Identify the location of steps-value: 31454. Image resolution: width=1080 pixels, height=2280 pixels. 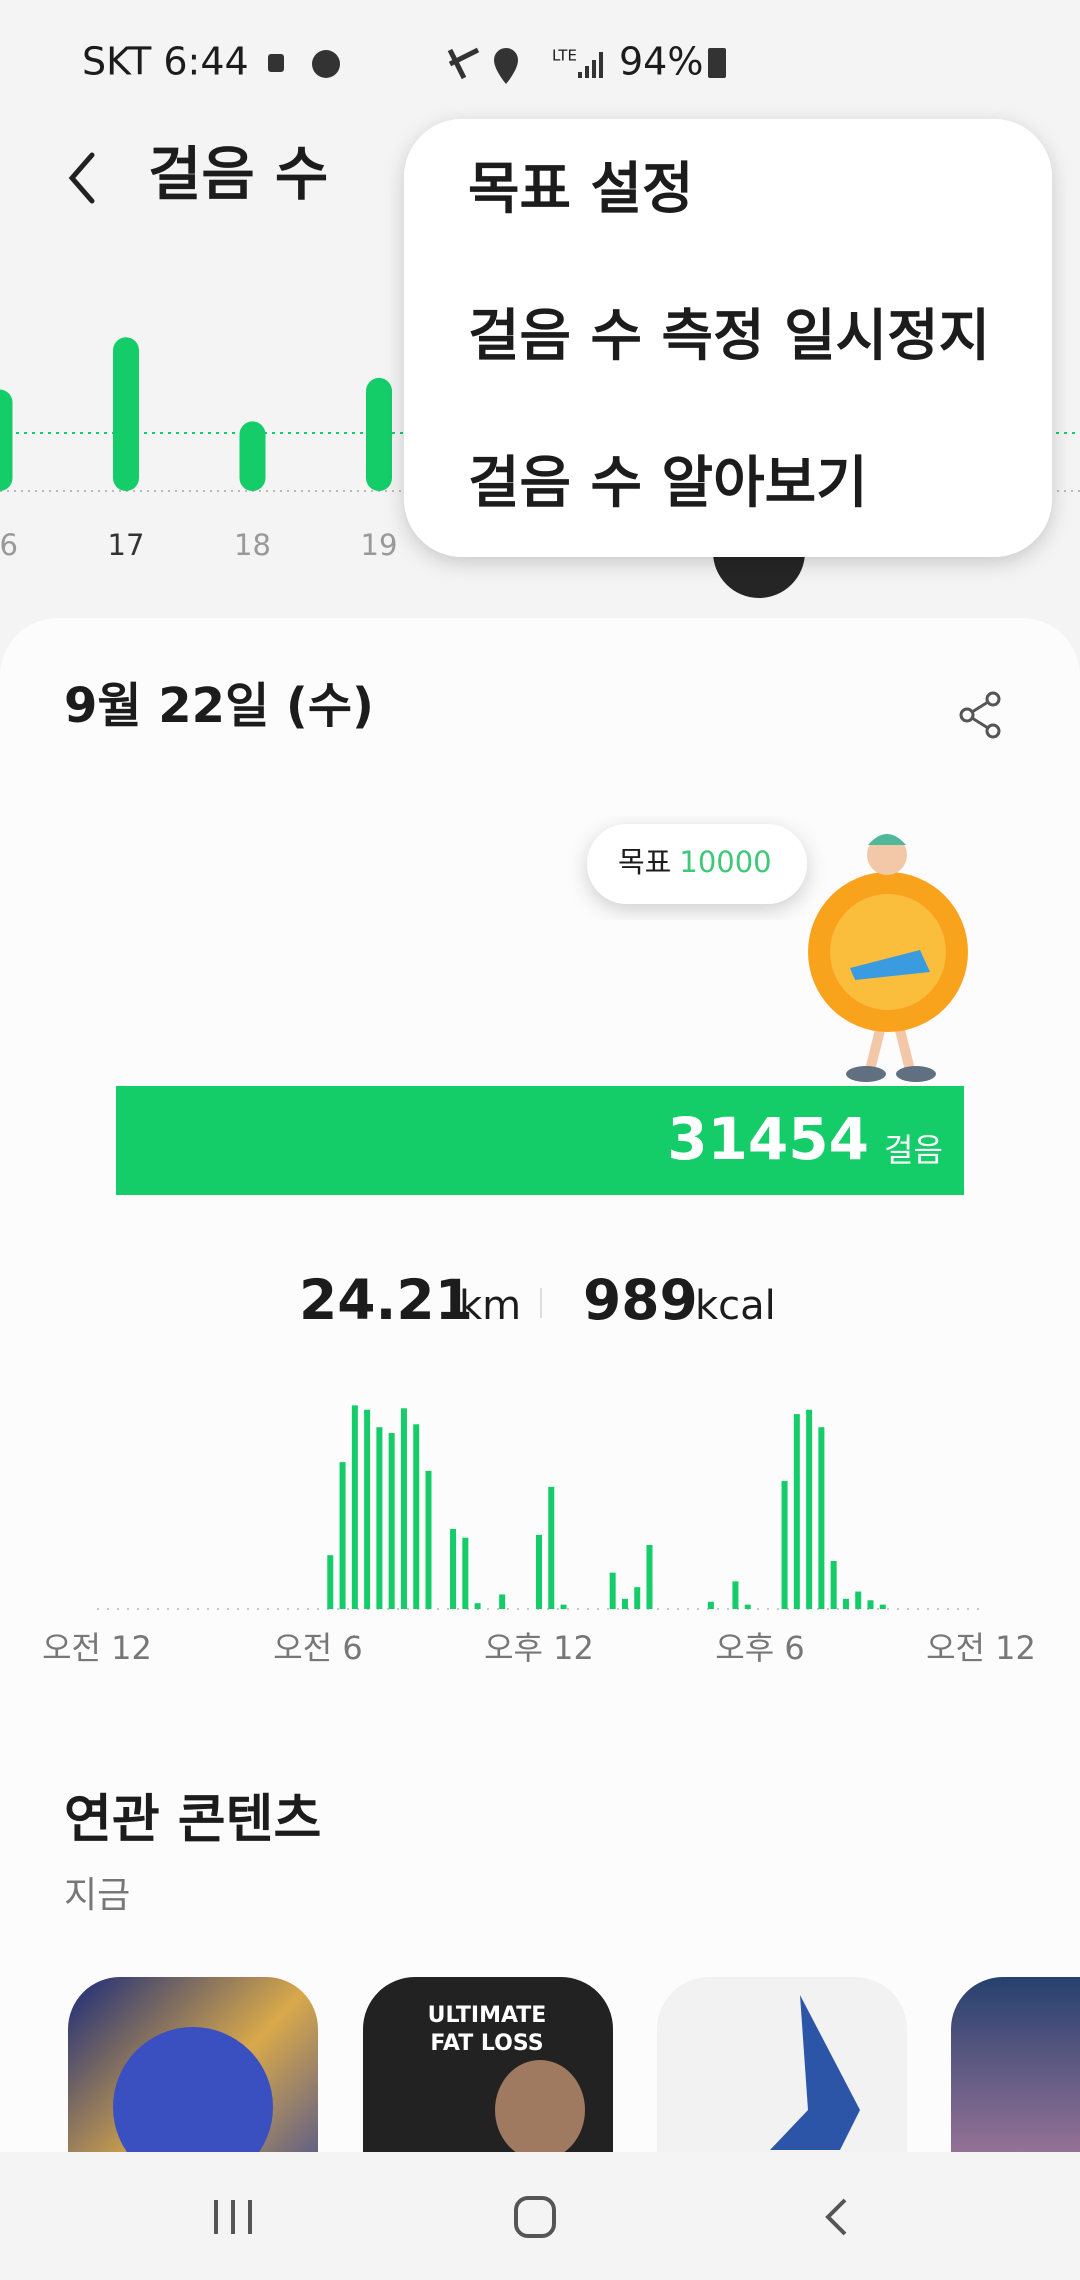
(768, 1139).